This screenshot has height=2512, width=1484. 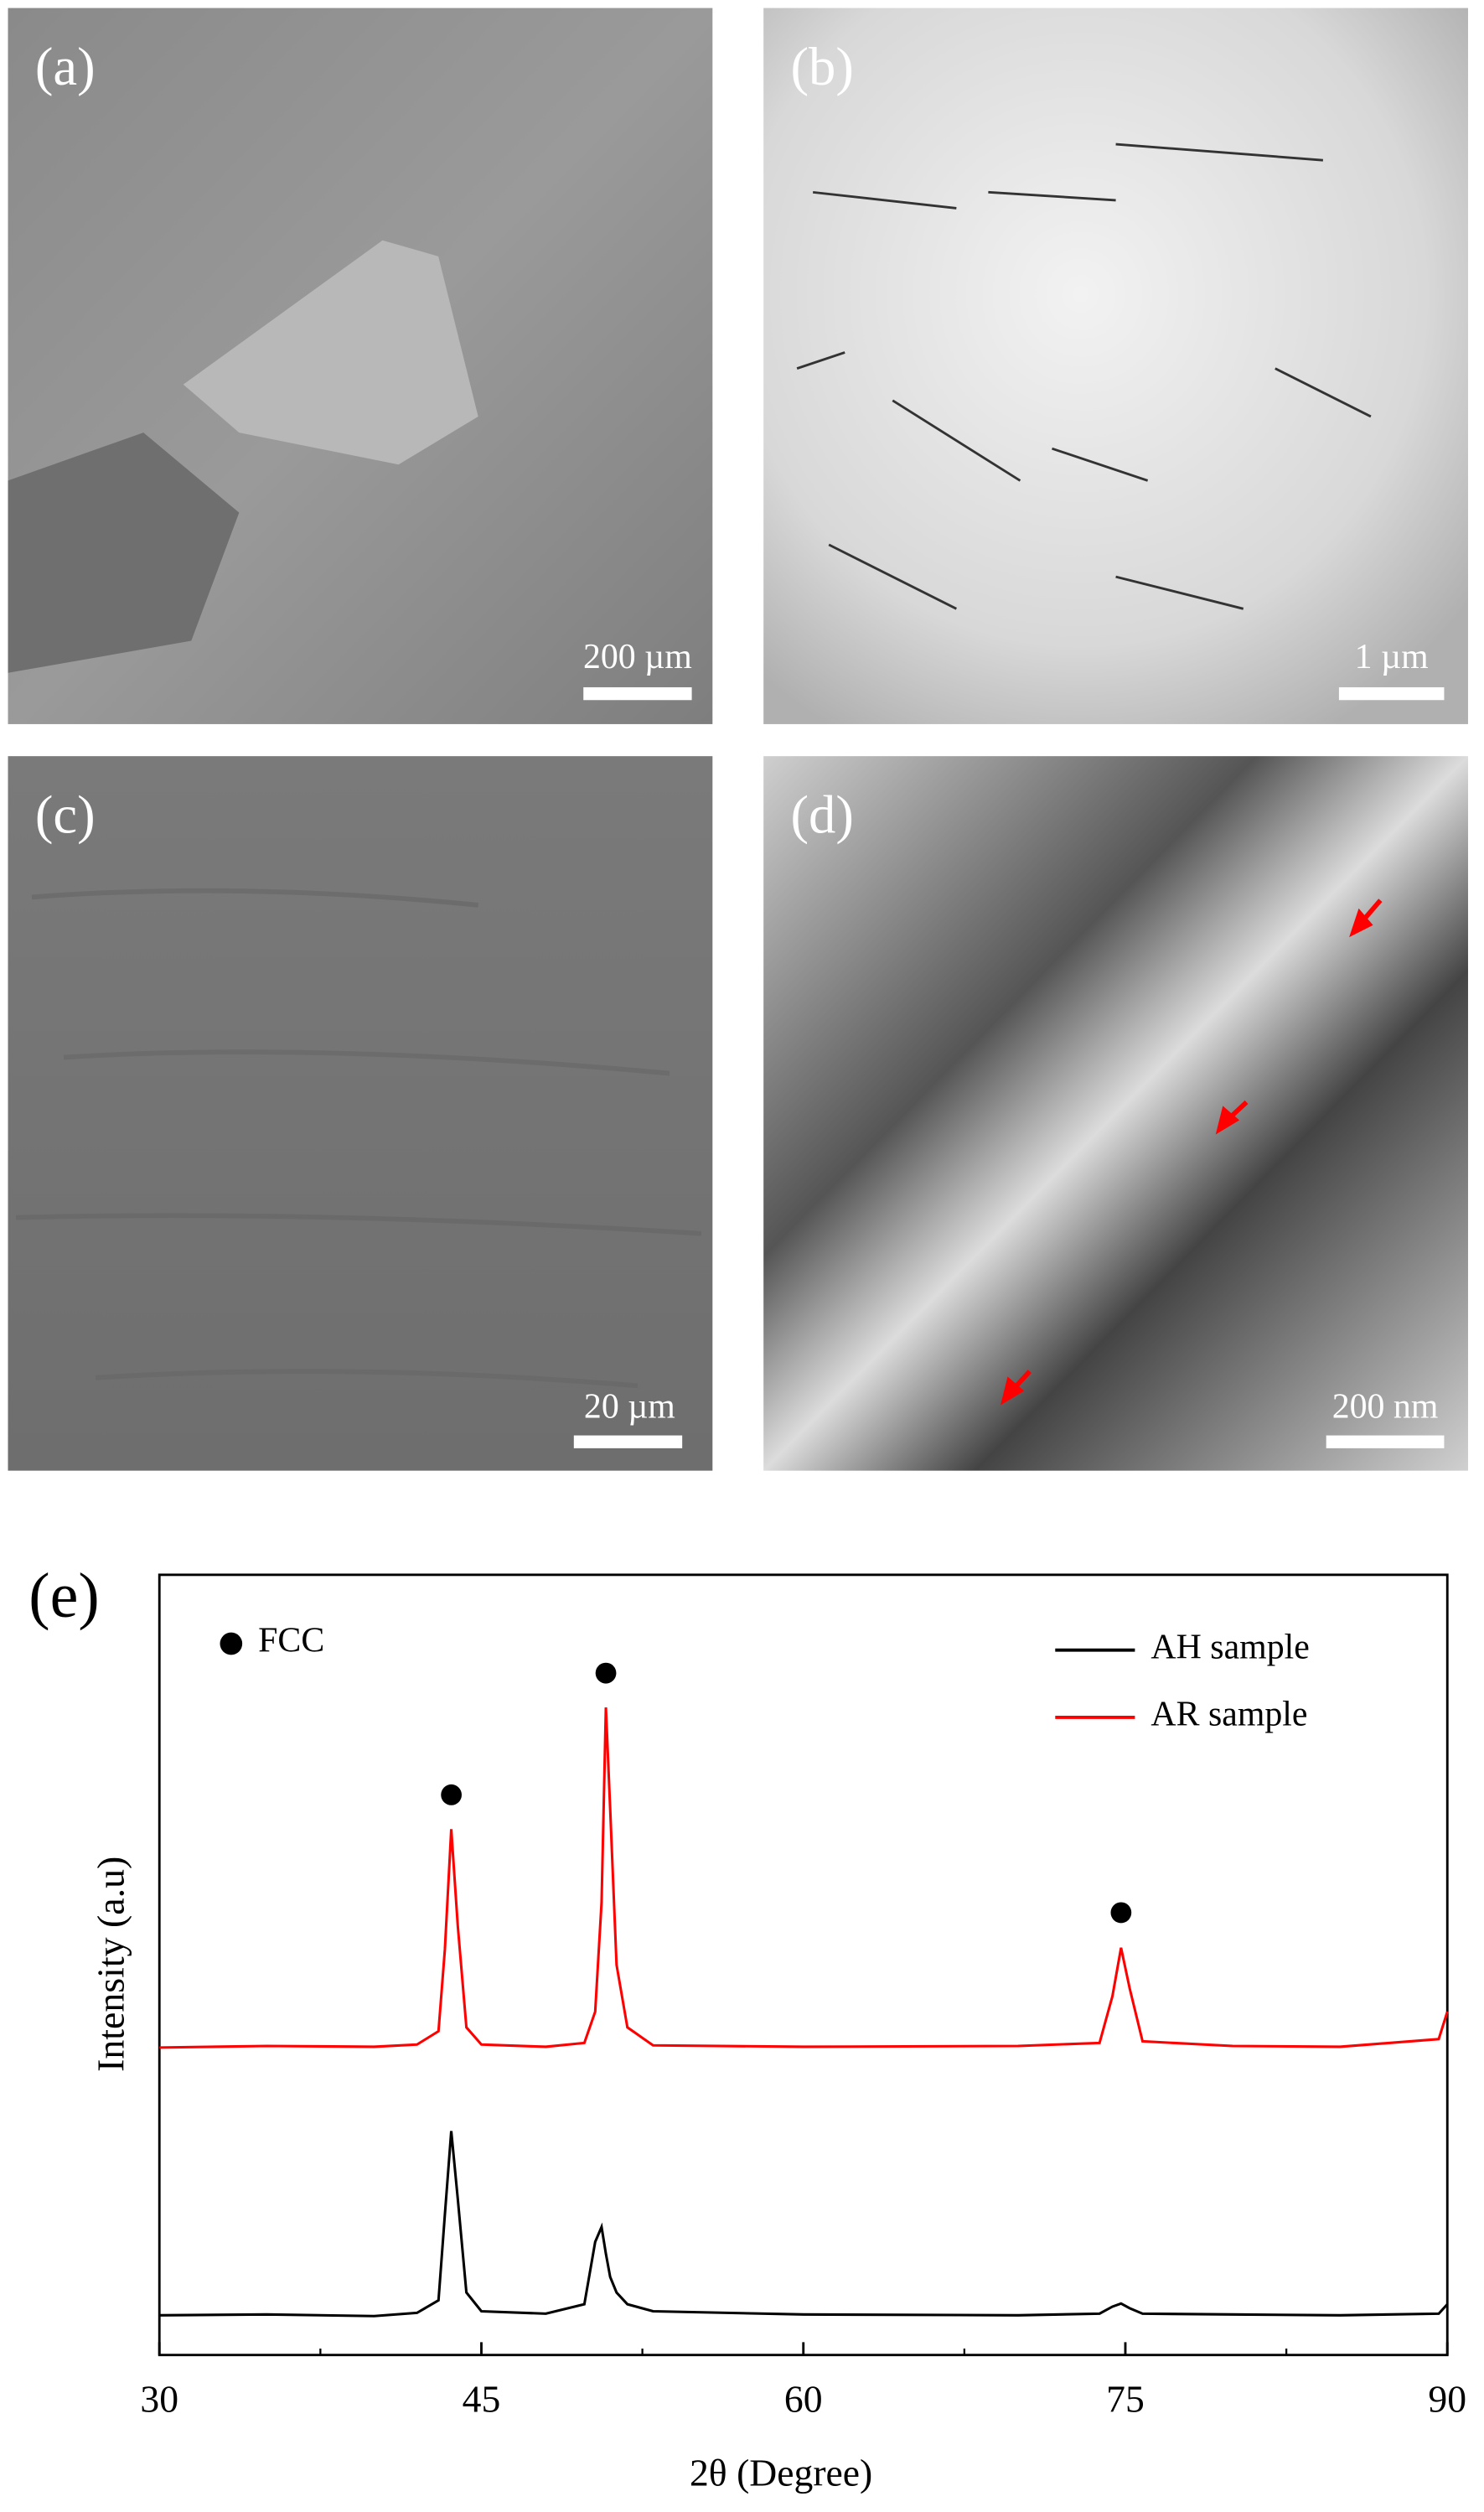 What do you see at coordinates (291, 1641) in the screenshot?
I see `annotation: FCC` at bounding box center [291, 1641].